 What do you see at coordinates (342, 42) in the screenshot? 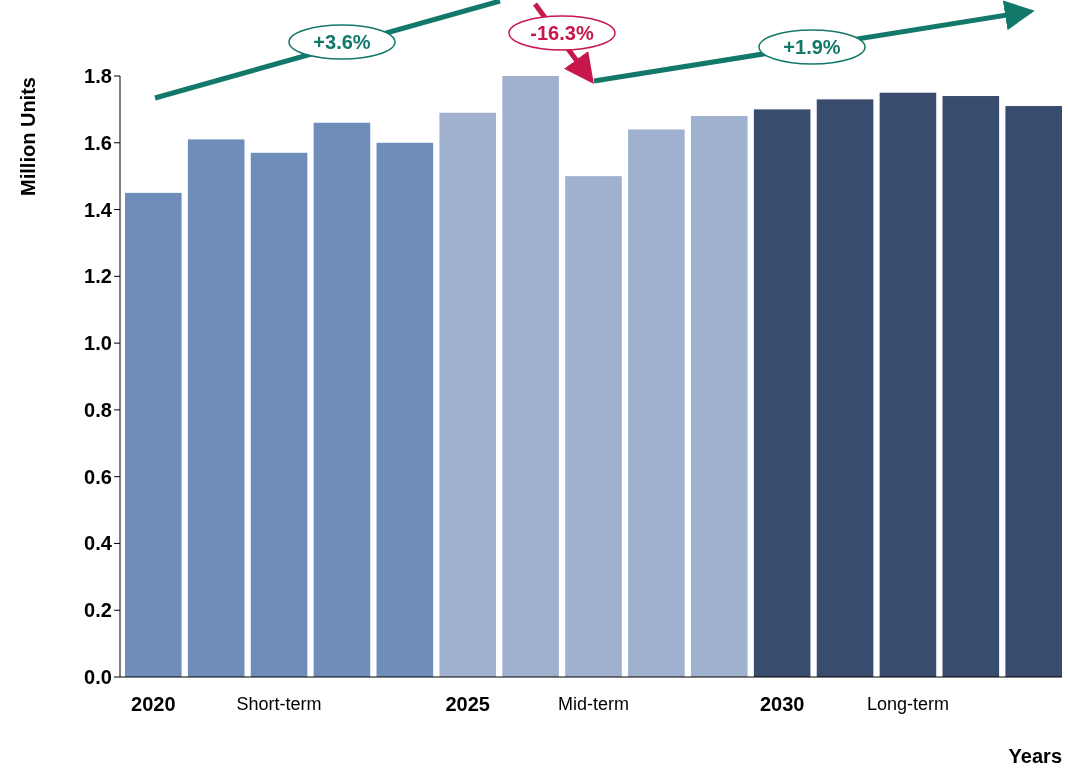
I see `text: +3.6%` at bounding box center [342, 42].